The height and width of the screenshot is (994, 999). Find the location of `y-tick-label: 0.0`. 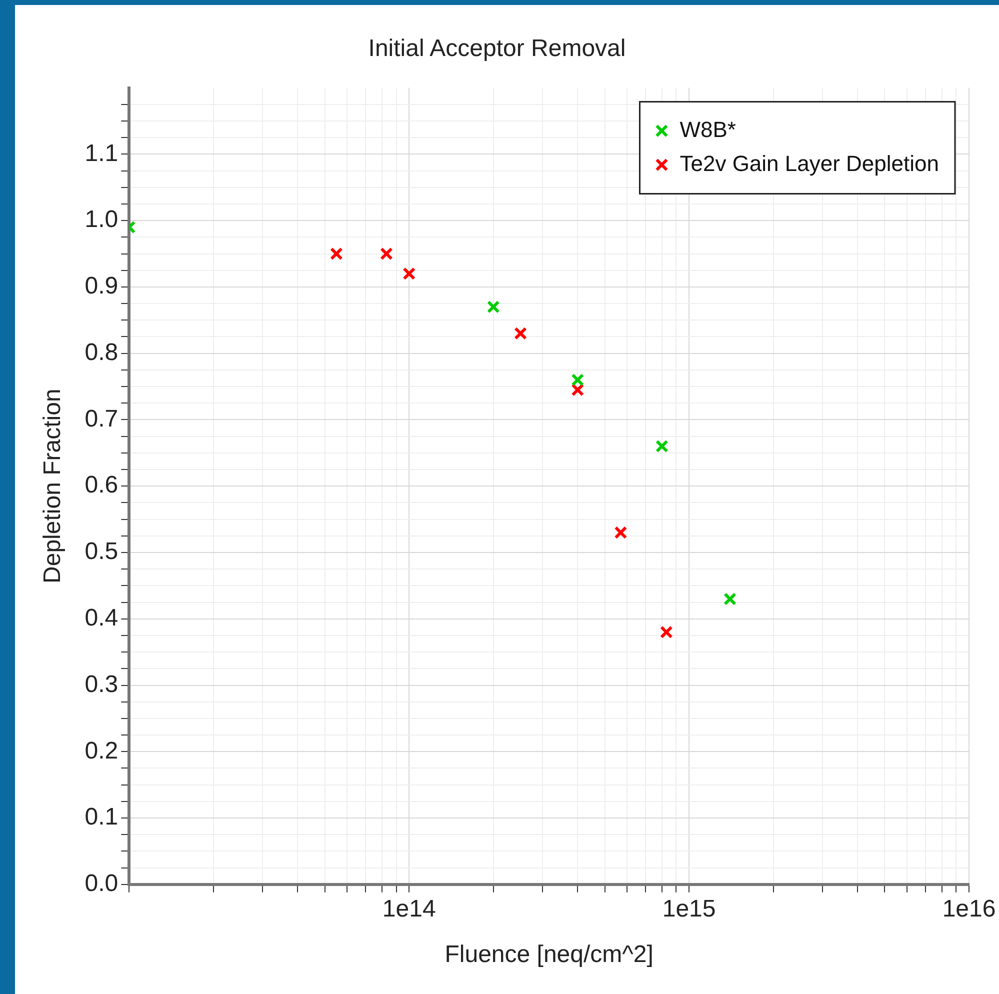

y-tick-label: 0.0 is located at coordinates (101, 884).